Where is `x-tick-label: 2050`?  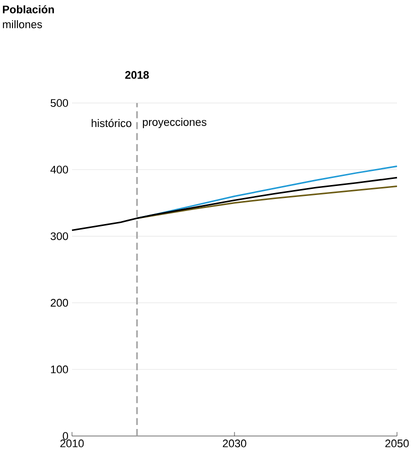
x-tick-label: 2050 is located at coordinates (397, 444).